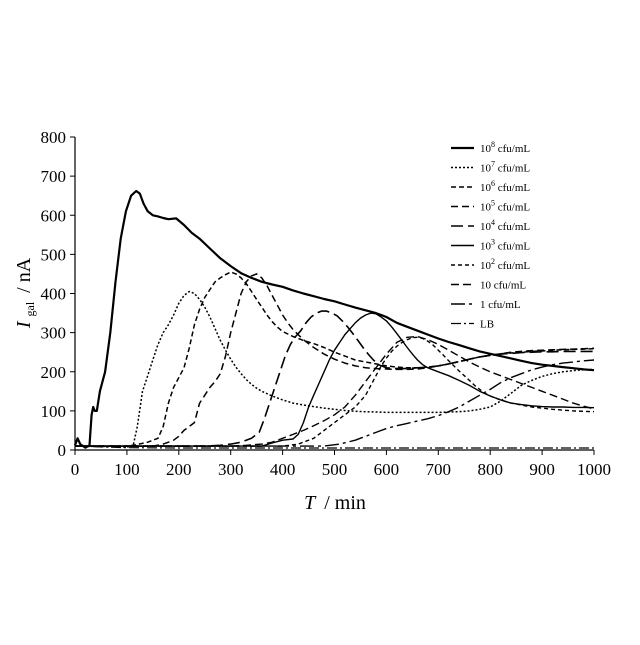  I want to click on y-tick-label: 300, so click(54, 333).